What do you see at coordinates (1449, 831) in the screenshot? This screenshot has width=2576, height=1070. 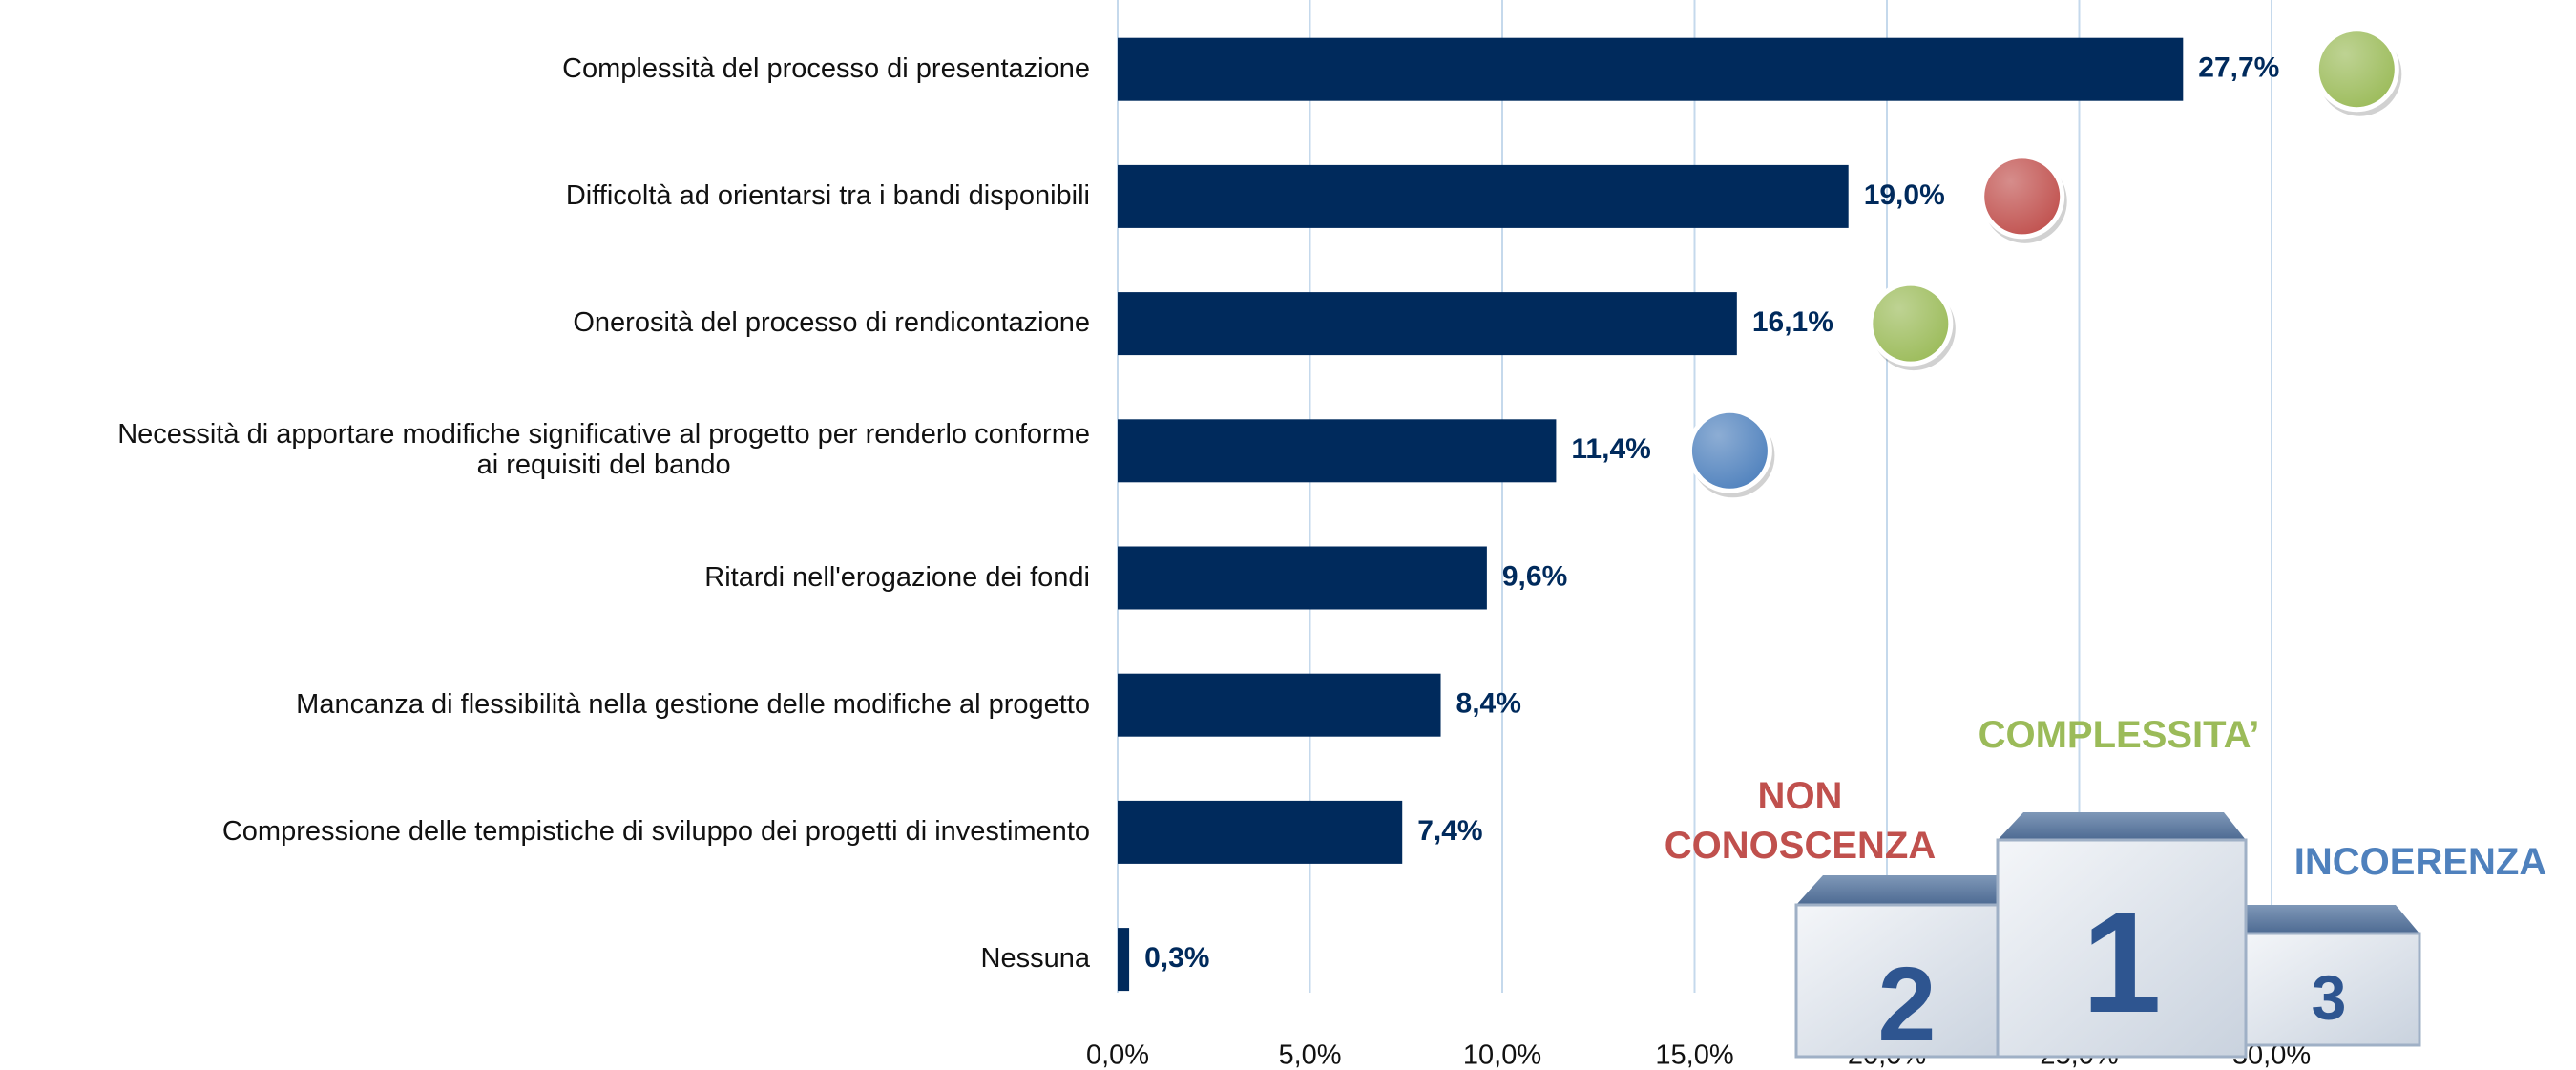 I see `value-label: 7,4%` at bounding box center [1449, 831].